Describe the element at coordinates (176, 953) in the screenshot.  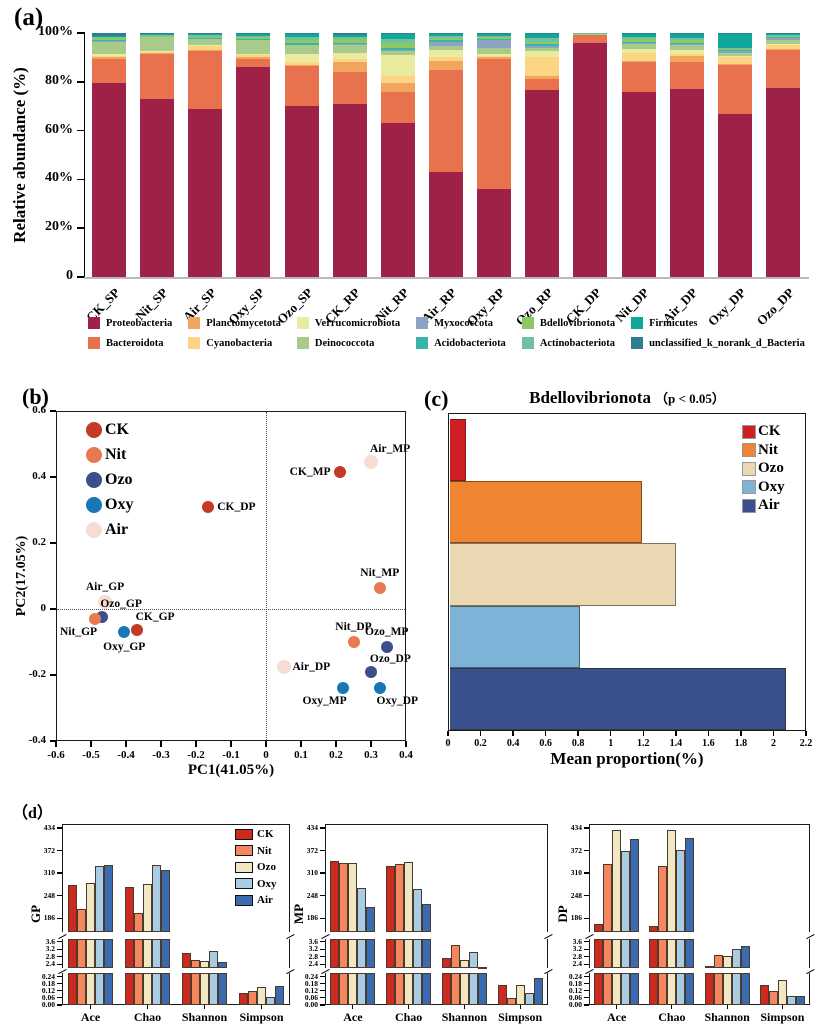
I see `d-axis-segment` at that location.